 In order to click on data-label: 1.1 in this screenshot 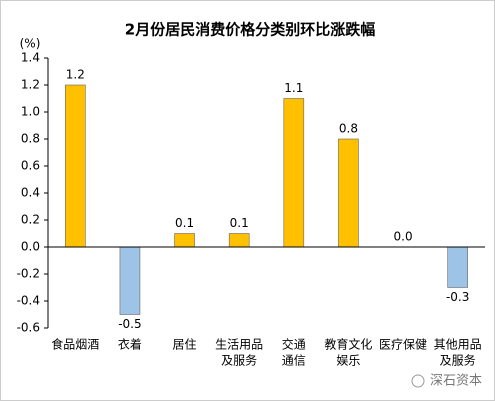, I will do `click(293, 88)`.